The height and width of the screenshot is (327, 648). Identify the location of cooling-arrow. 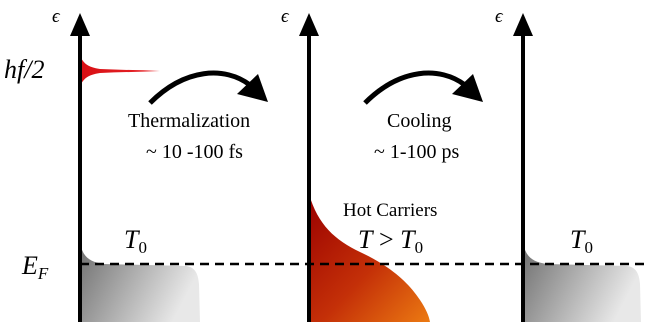
(423, 87).